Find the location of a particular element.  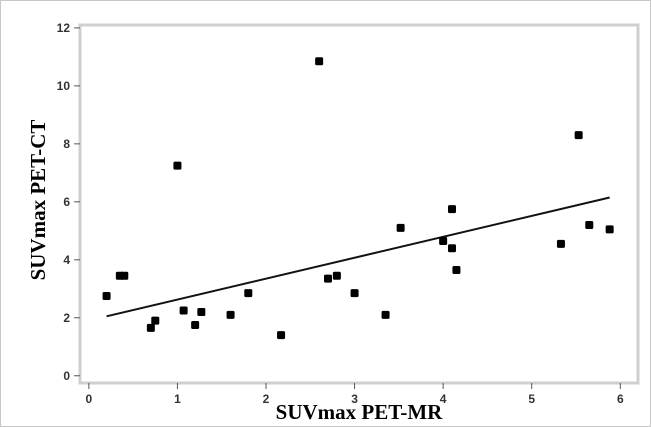

x-tick-label: 2 is located at coordinates (266, 399).